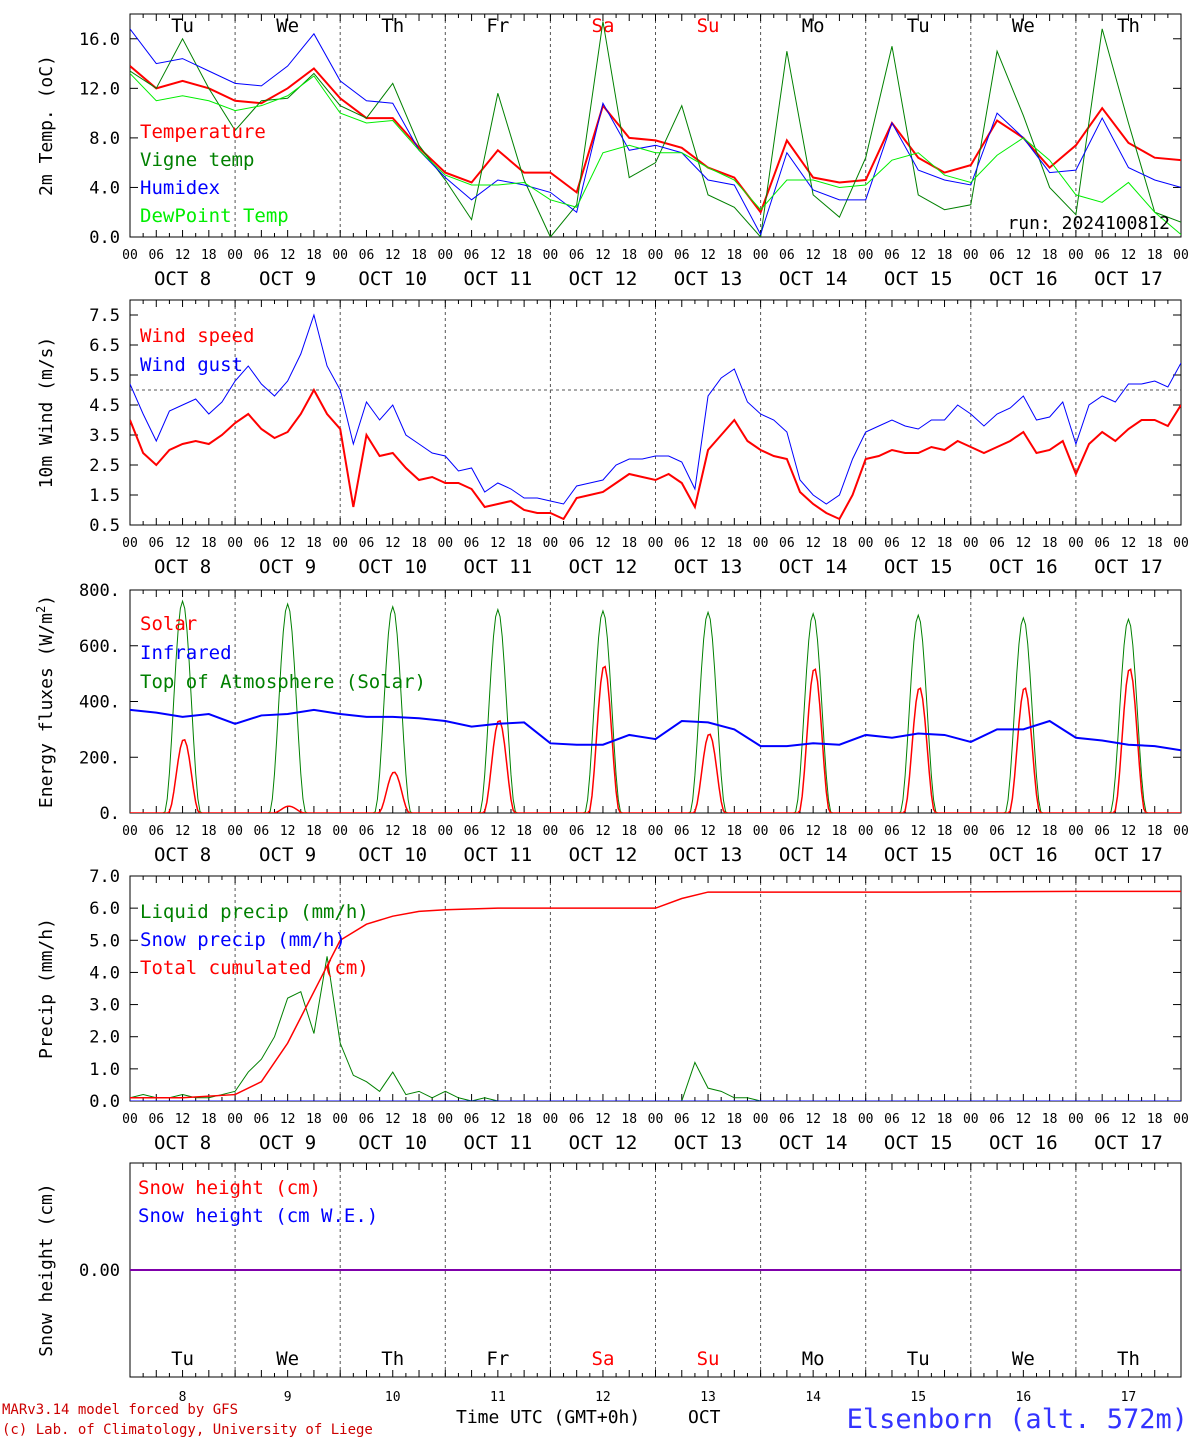 This screenshot has height=1440, width=1194. I want to click on temperature-series-group, so click(655, 129).